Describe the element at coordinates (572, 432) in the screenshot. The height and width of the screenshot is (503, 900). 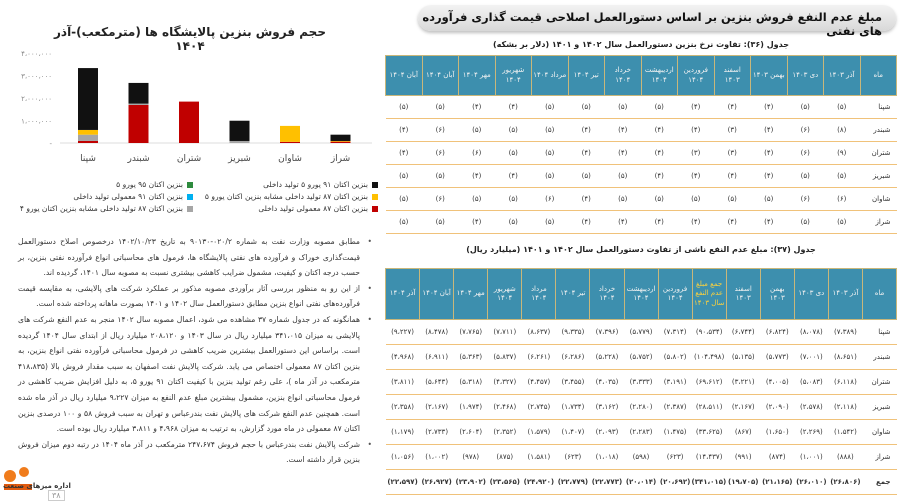
I see `table-cell: (۱،۴۰۷)` at that location.